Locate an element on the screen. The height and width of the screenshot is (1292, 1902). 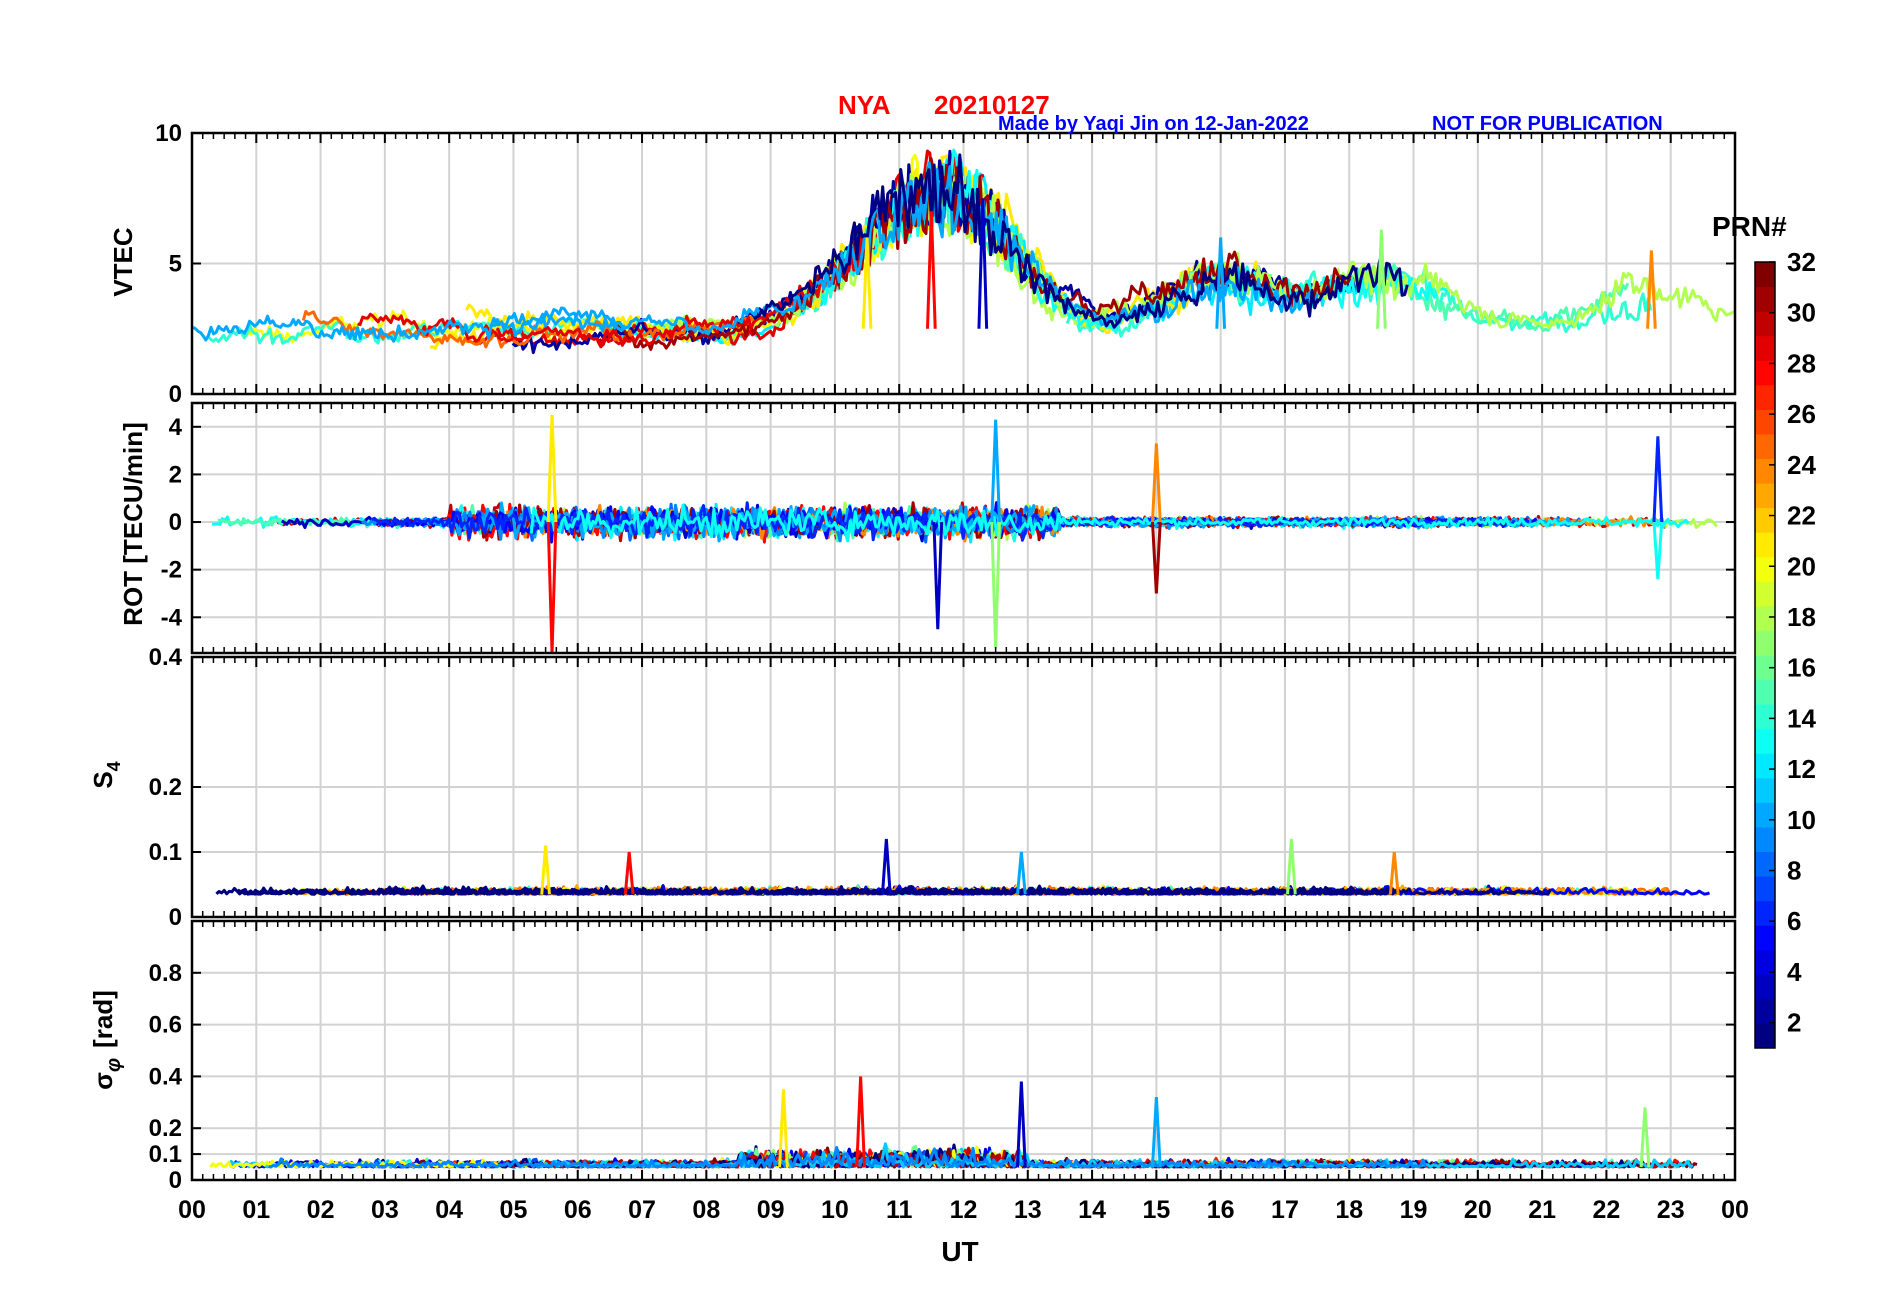
x-tick-label: 08 is located at coordinates (706, 1210).